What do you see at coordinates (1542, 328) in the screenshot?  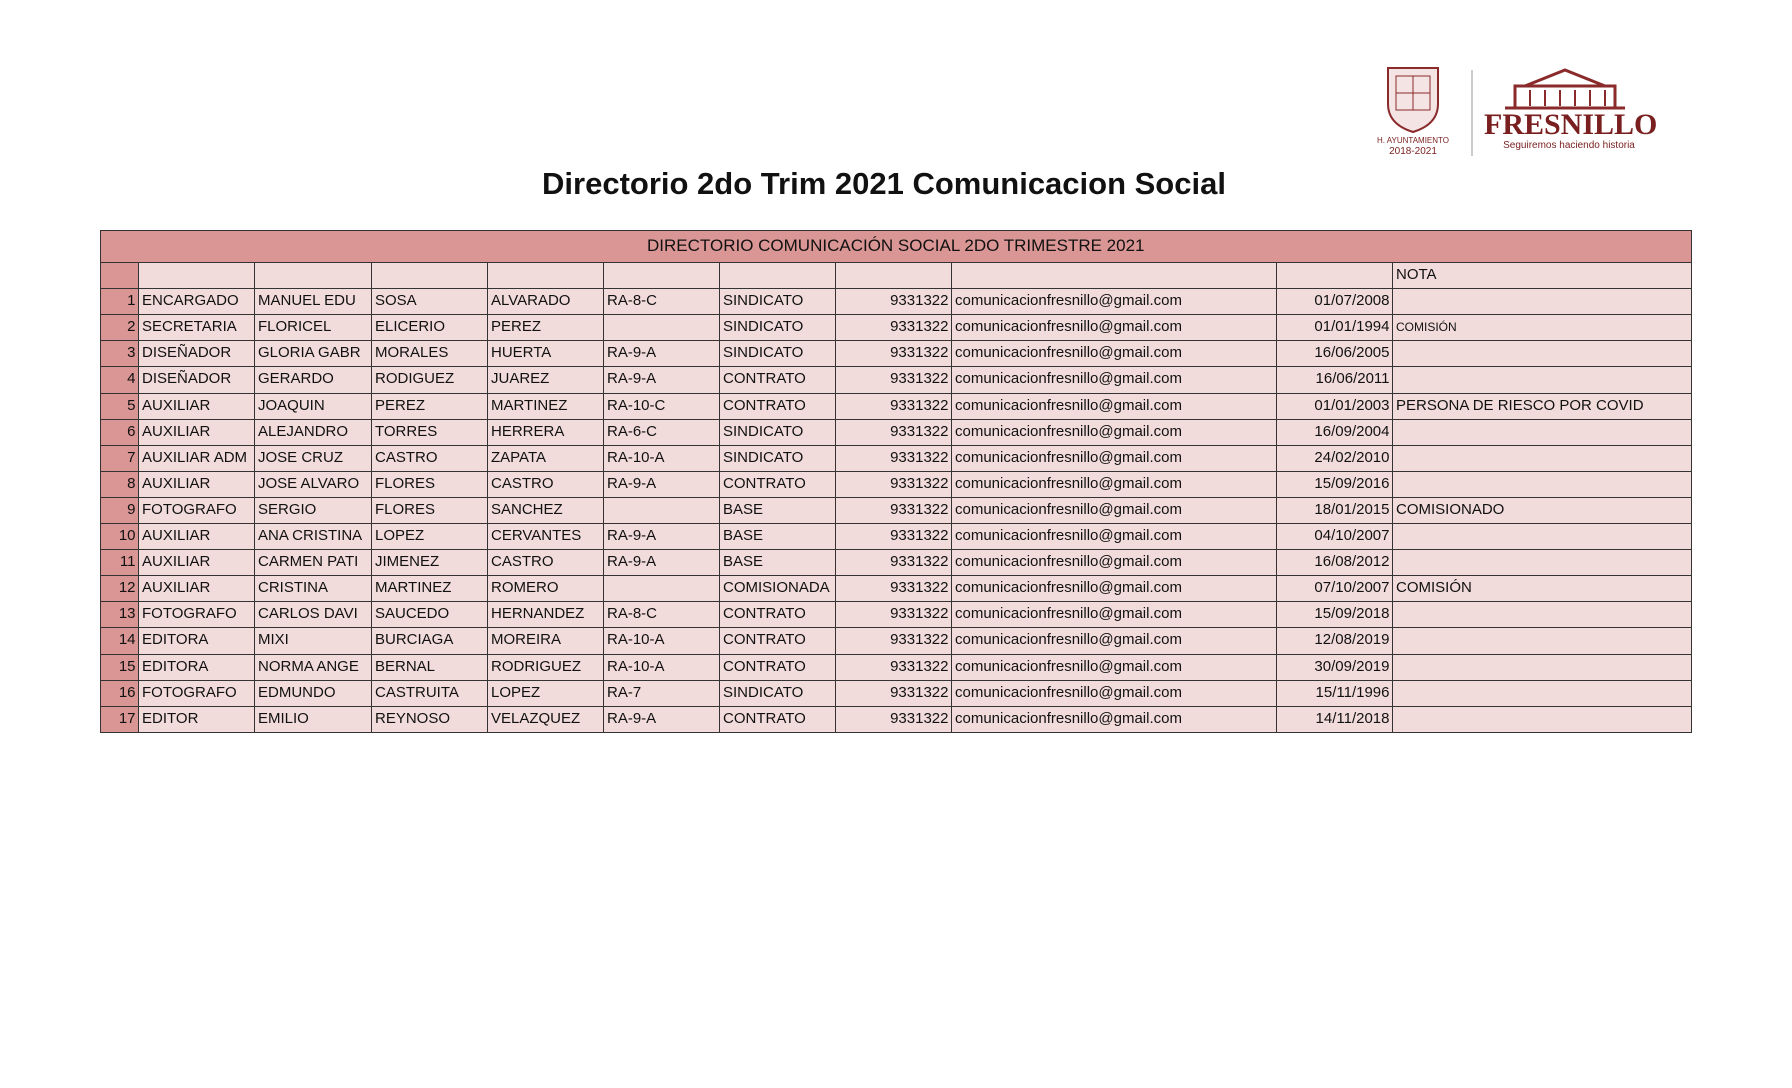 I see `cell: COMISIÓN` at bounding box center [1542, 328].